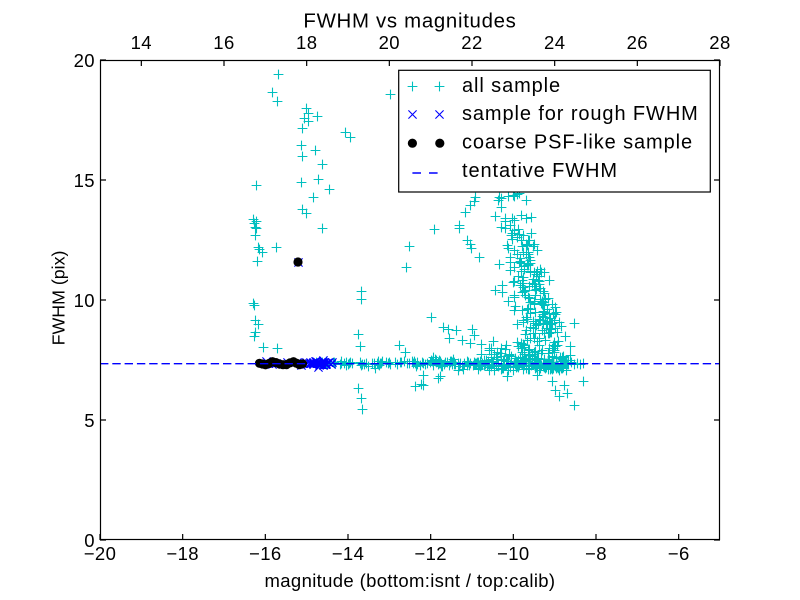 The height and width of the screenshot is (600, 800). Describe the element at coordinates (513, 553) in the screenshot. I see `svg-text: −10` at that location.